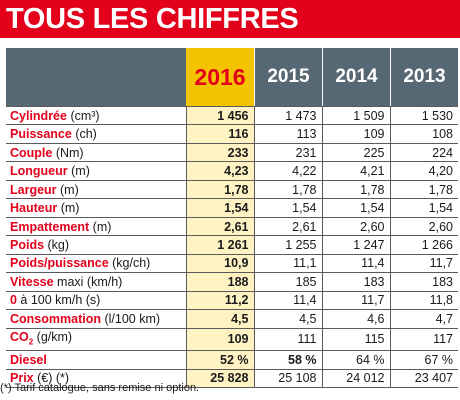  What do you see at coordinates (55, 318) in the screenshot?
I see `row-label-name: Consommation` at bounding box center [55, 318].